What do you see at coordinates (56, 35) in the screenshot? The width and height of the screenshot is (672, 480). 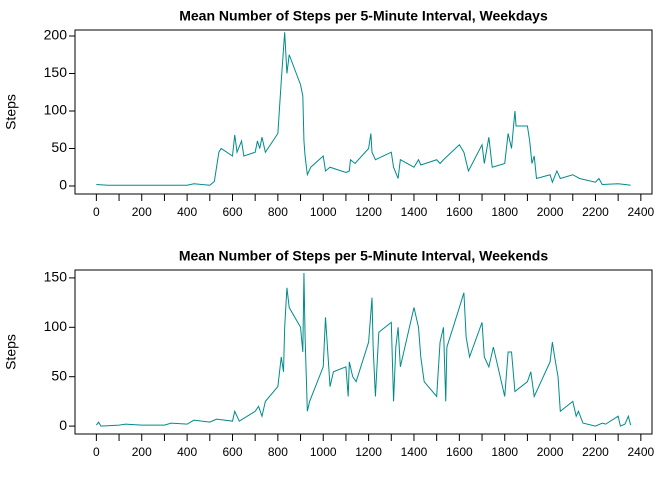 I see `y-tick-label: 200` at bounding box center [56, 35].